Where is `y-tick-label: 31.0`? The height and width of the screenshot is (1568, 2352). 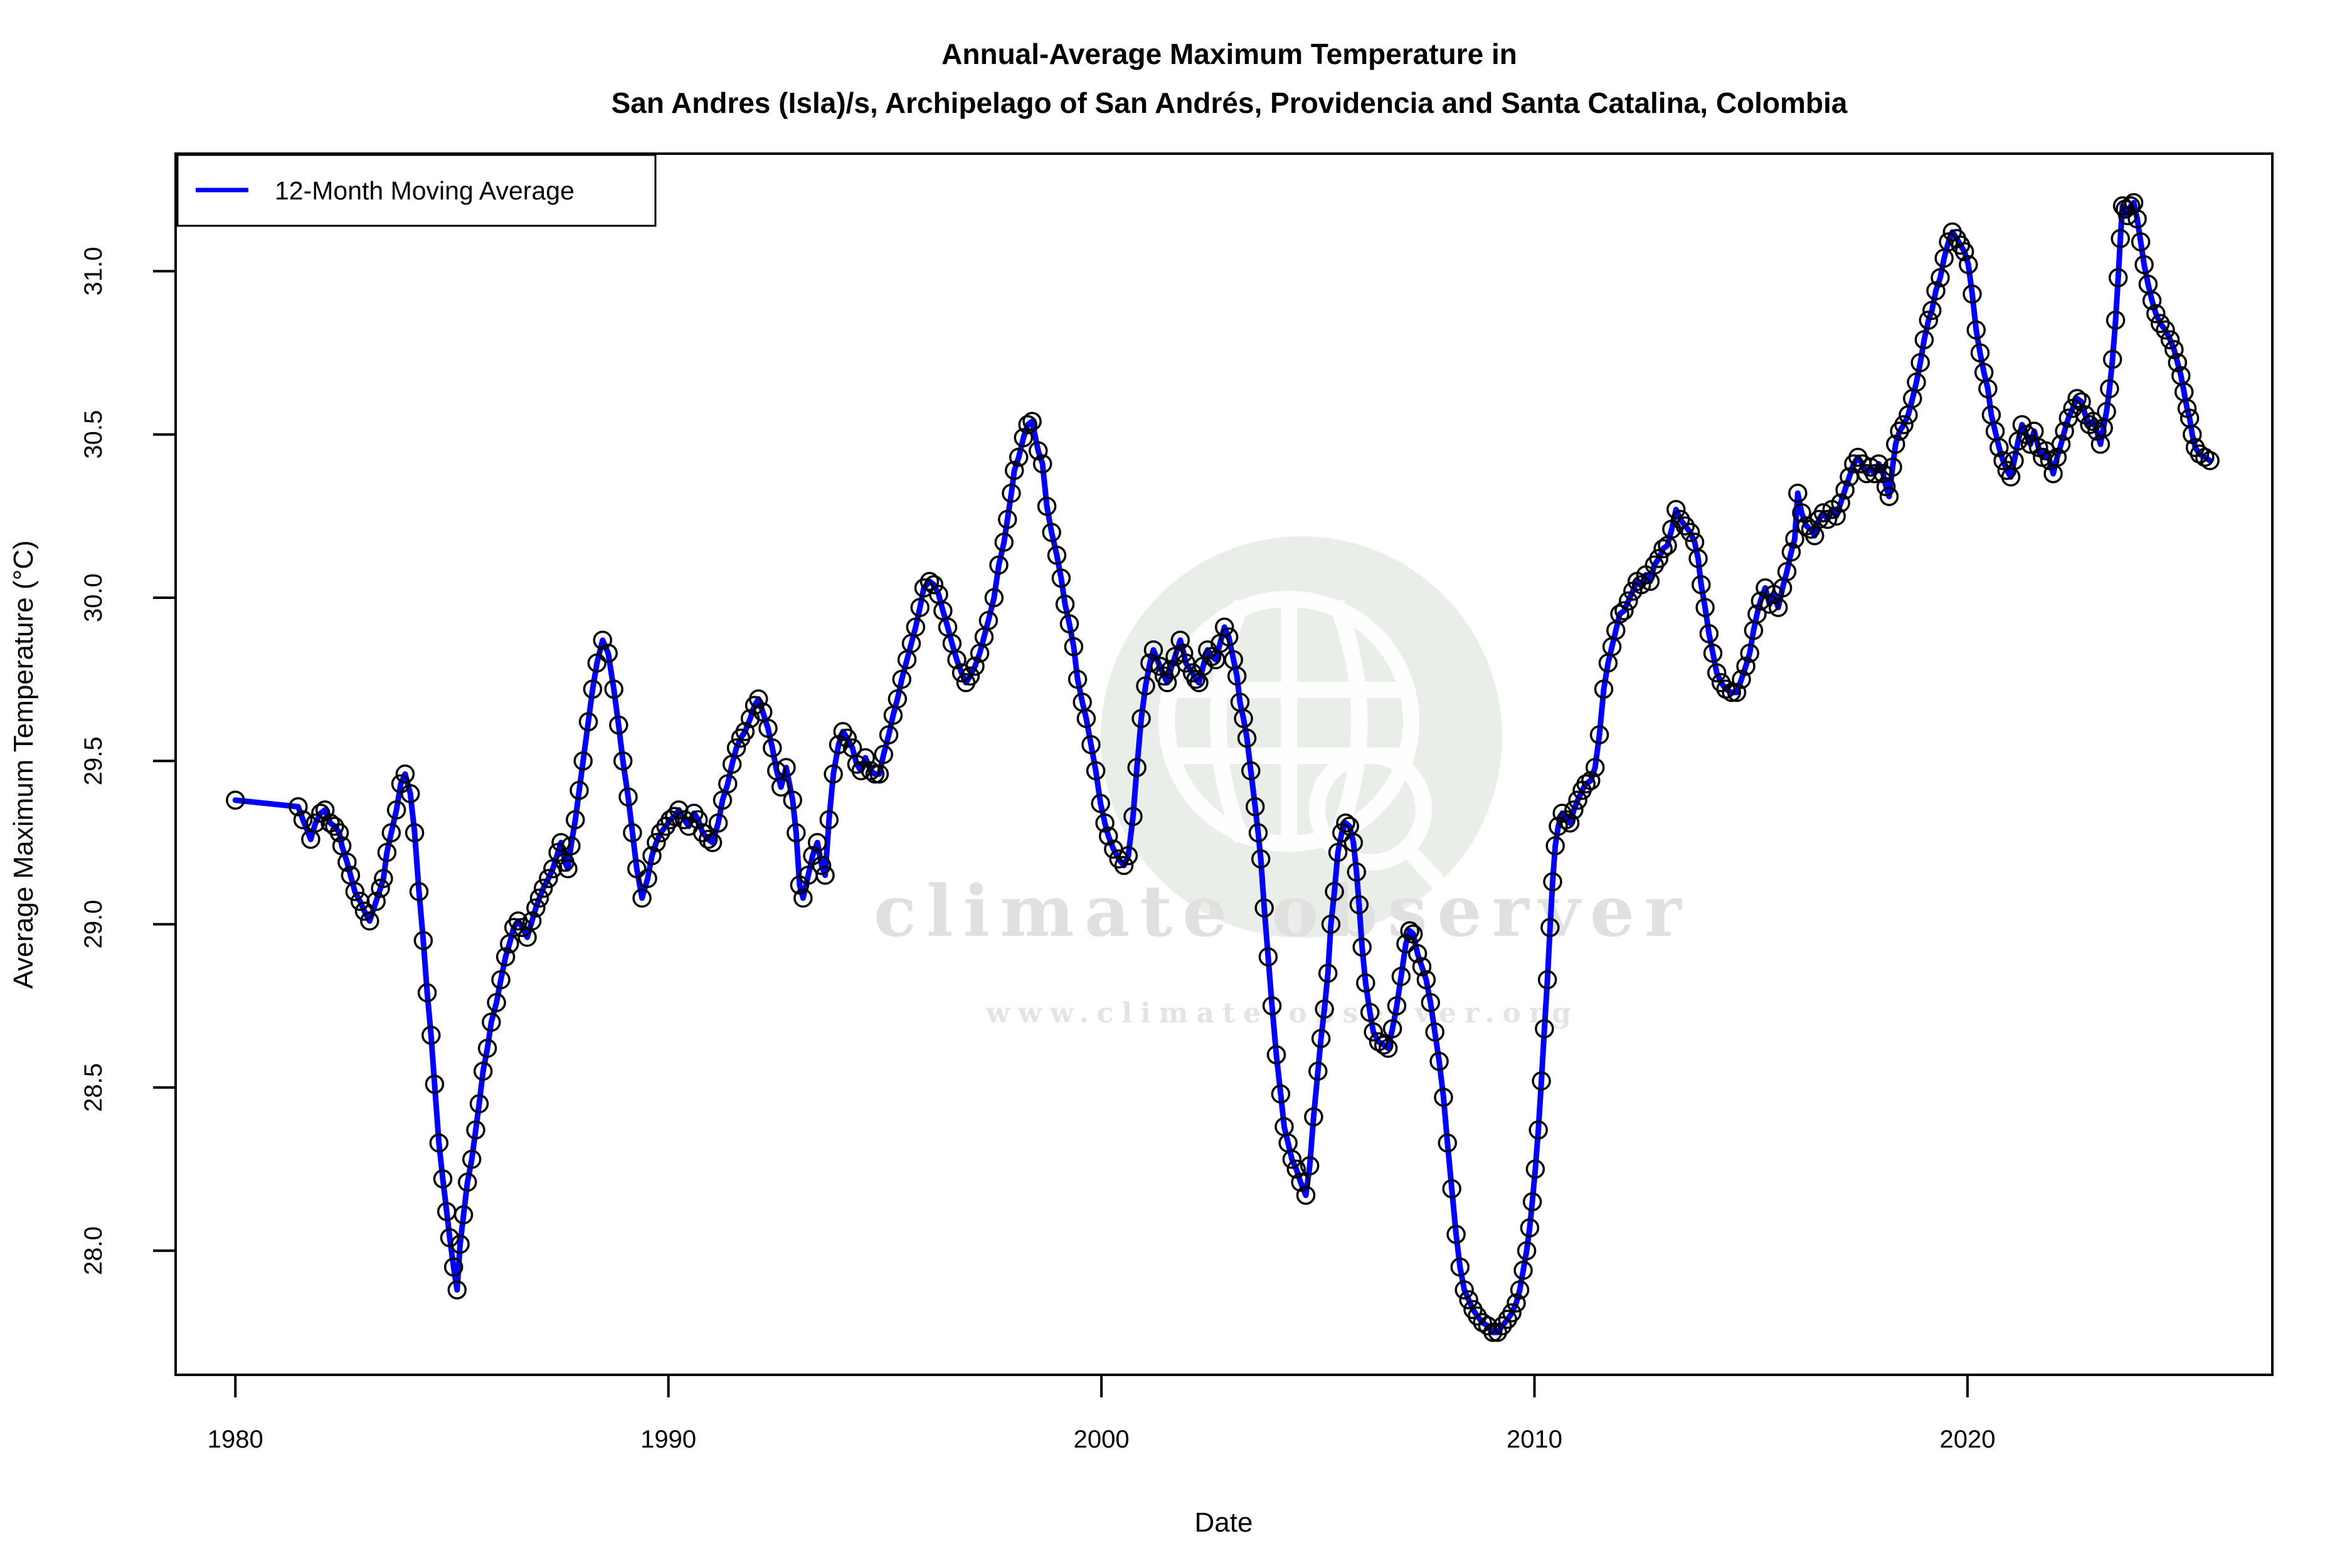
y-tick-label: 31.0 is located at coordinates (93, 270).